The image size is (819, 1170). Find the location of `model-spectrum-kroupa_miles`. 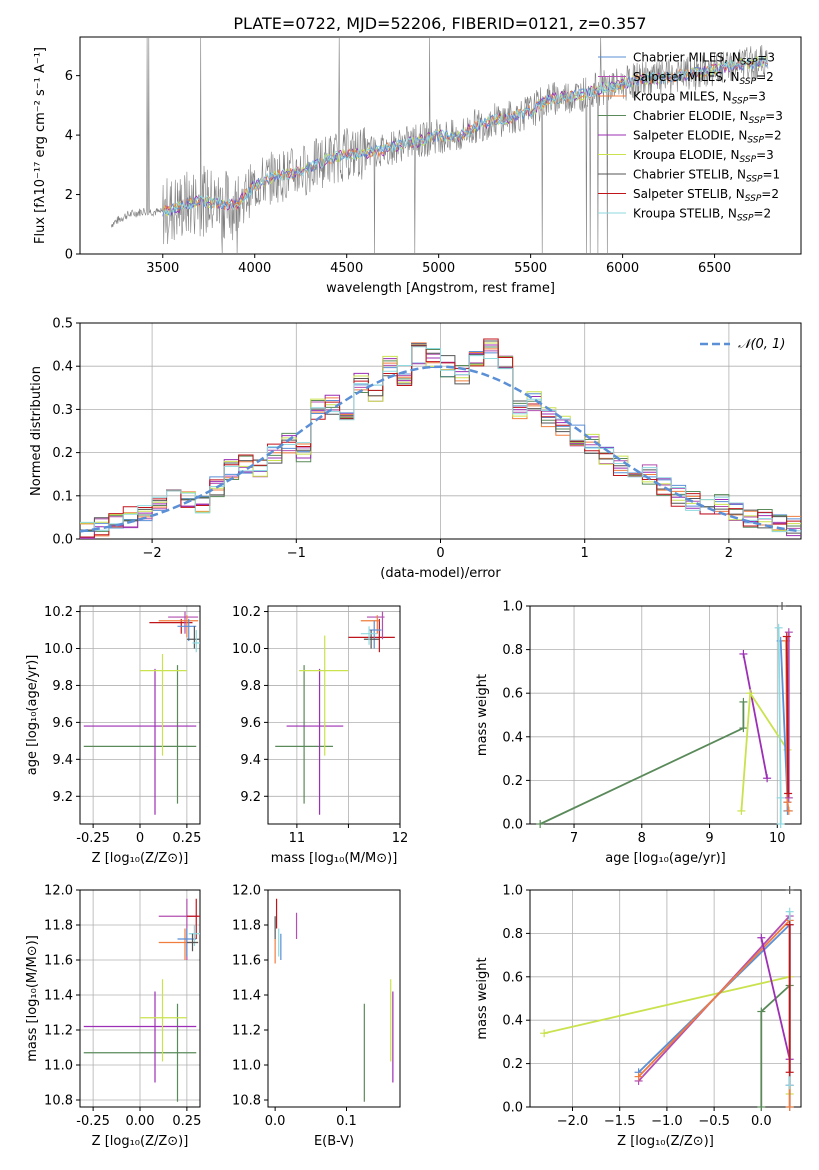

model-spectrum-kroupa_miles is located at coordinates (465, 135).